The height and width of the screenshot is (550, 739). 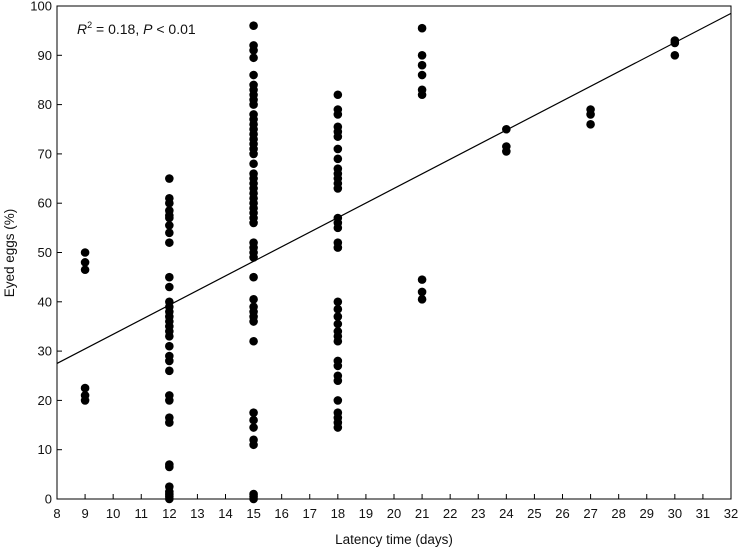 I want to click on y-tick-label: 90, so click(x=45, y=55).